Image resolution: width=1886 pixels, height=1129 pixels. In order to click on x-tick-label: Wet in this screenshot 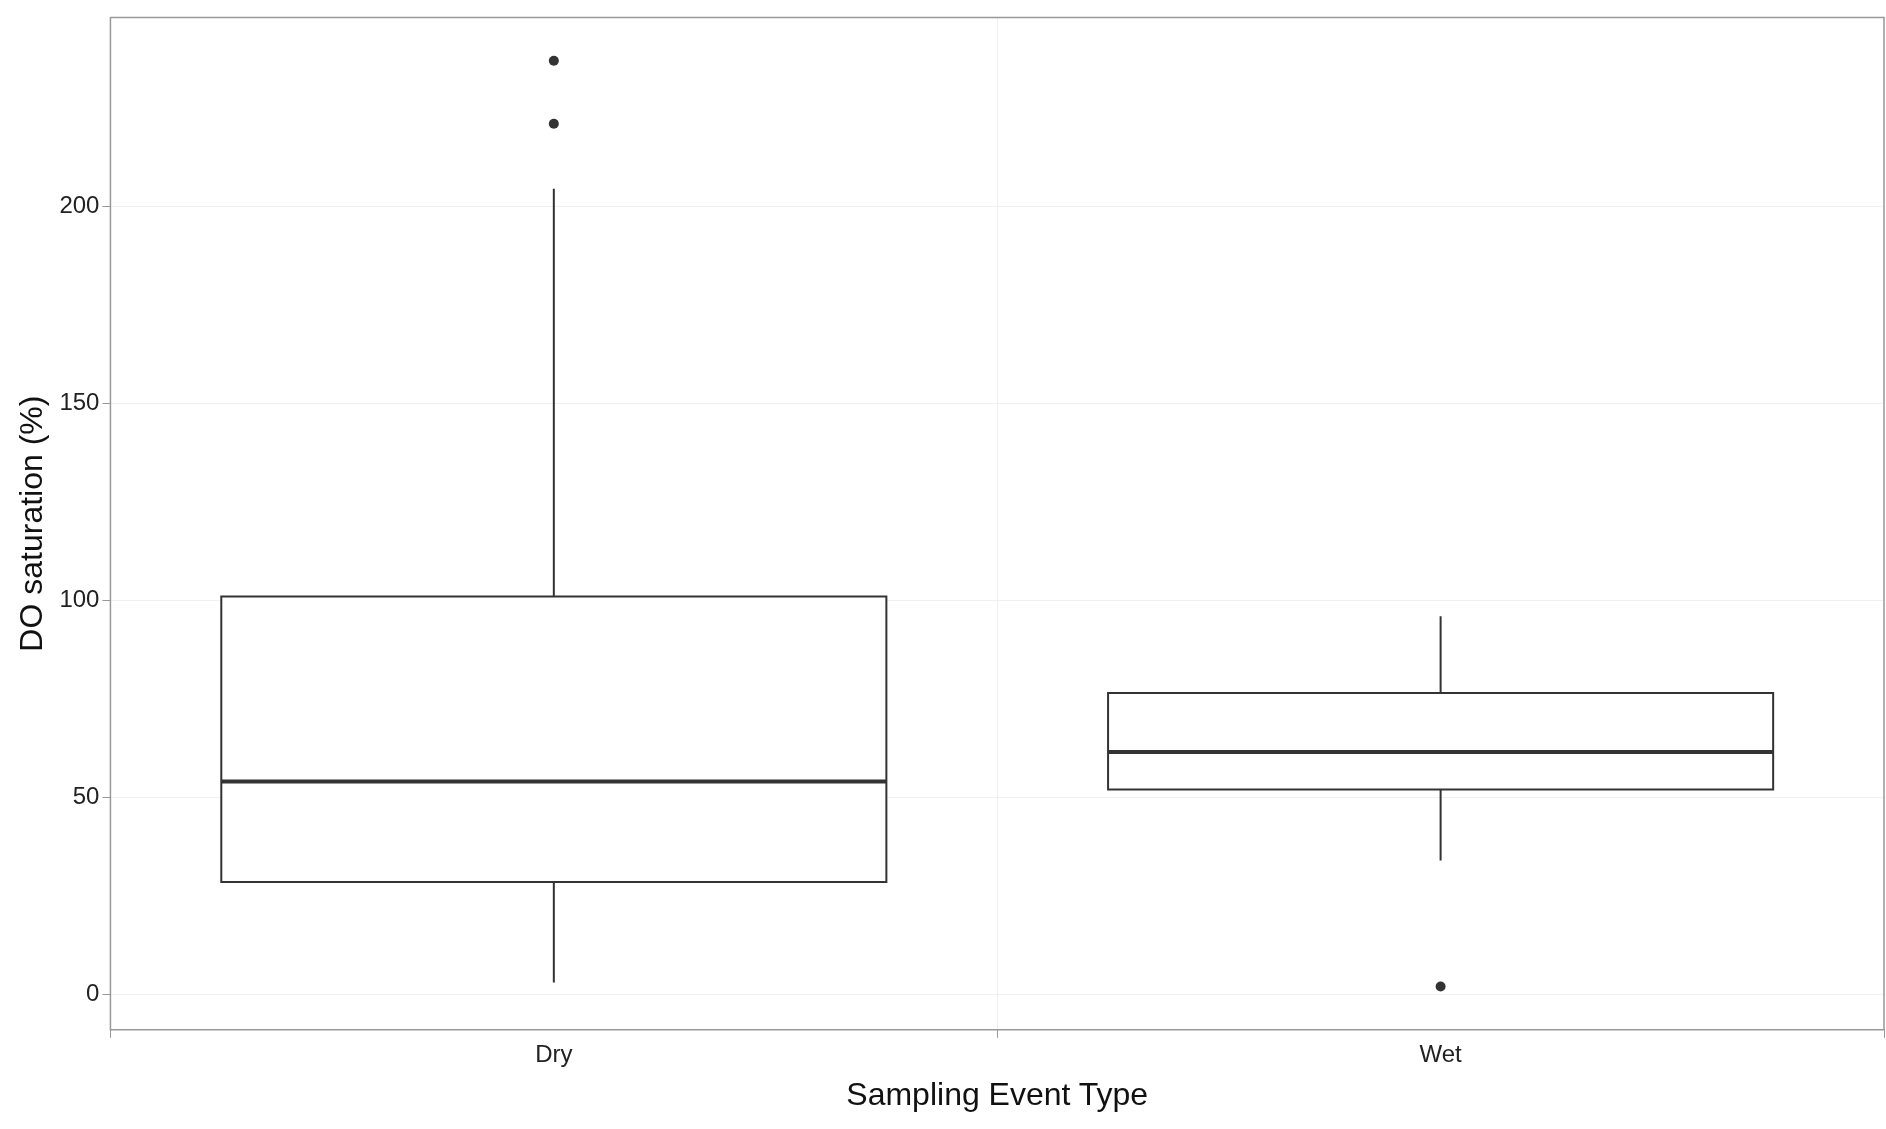, I will do `click(1441, 1053)`.